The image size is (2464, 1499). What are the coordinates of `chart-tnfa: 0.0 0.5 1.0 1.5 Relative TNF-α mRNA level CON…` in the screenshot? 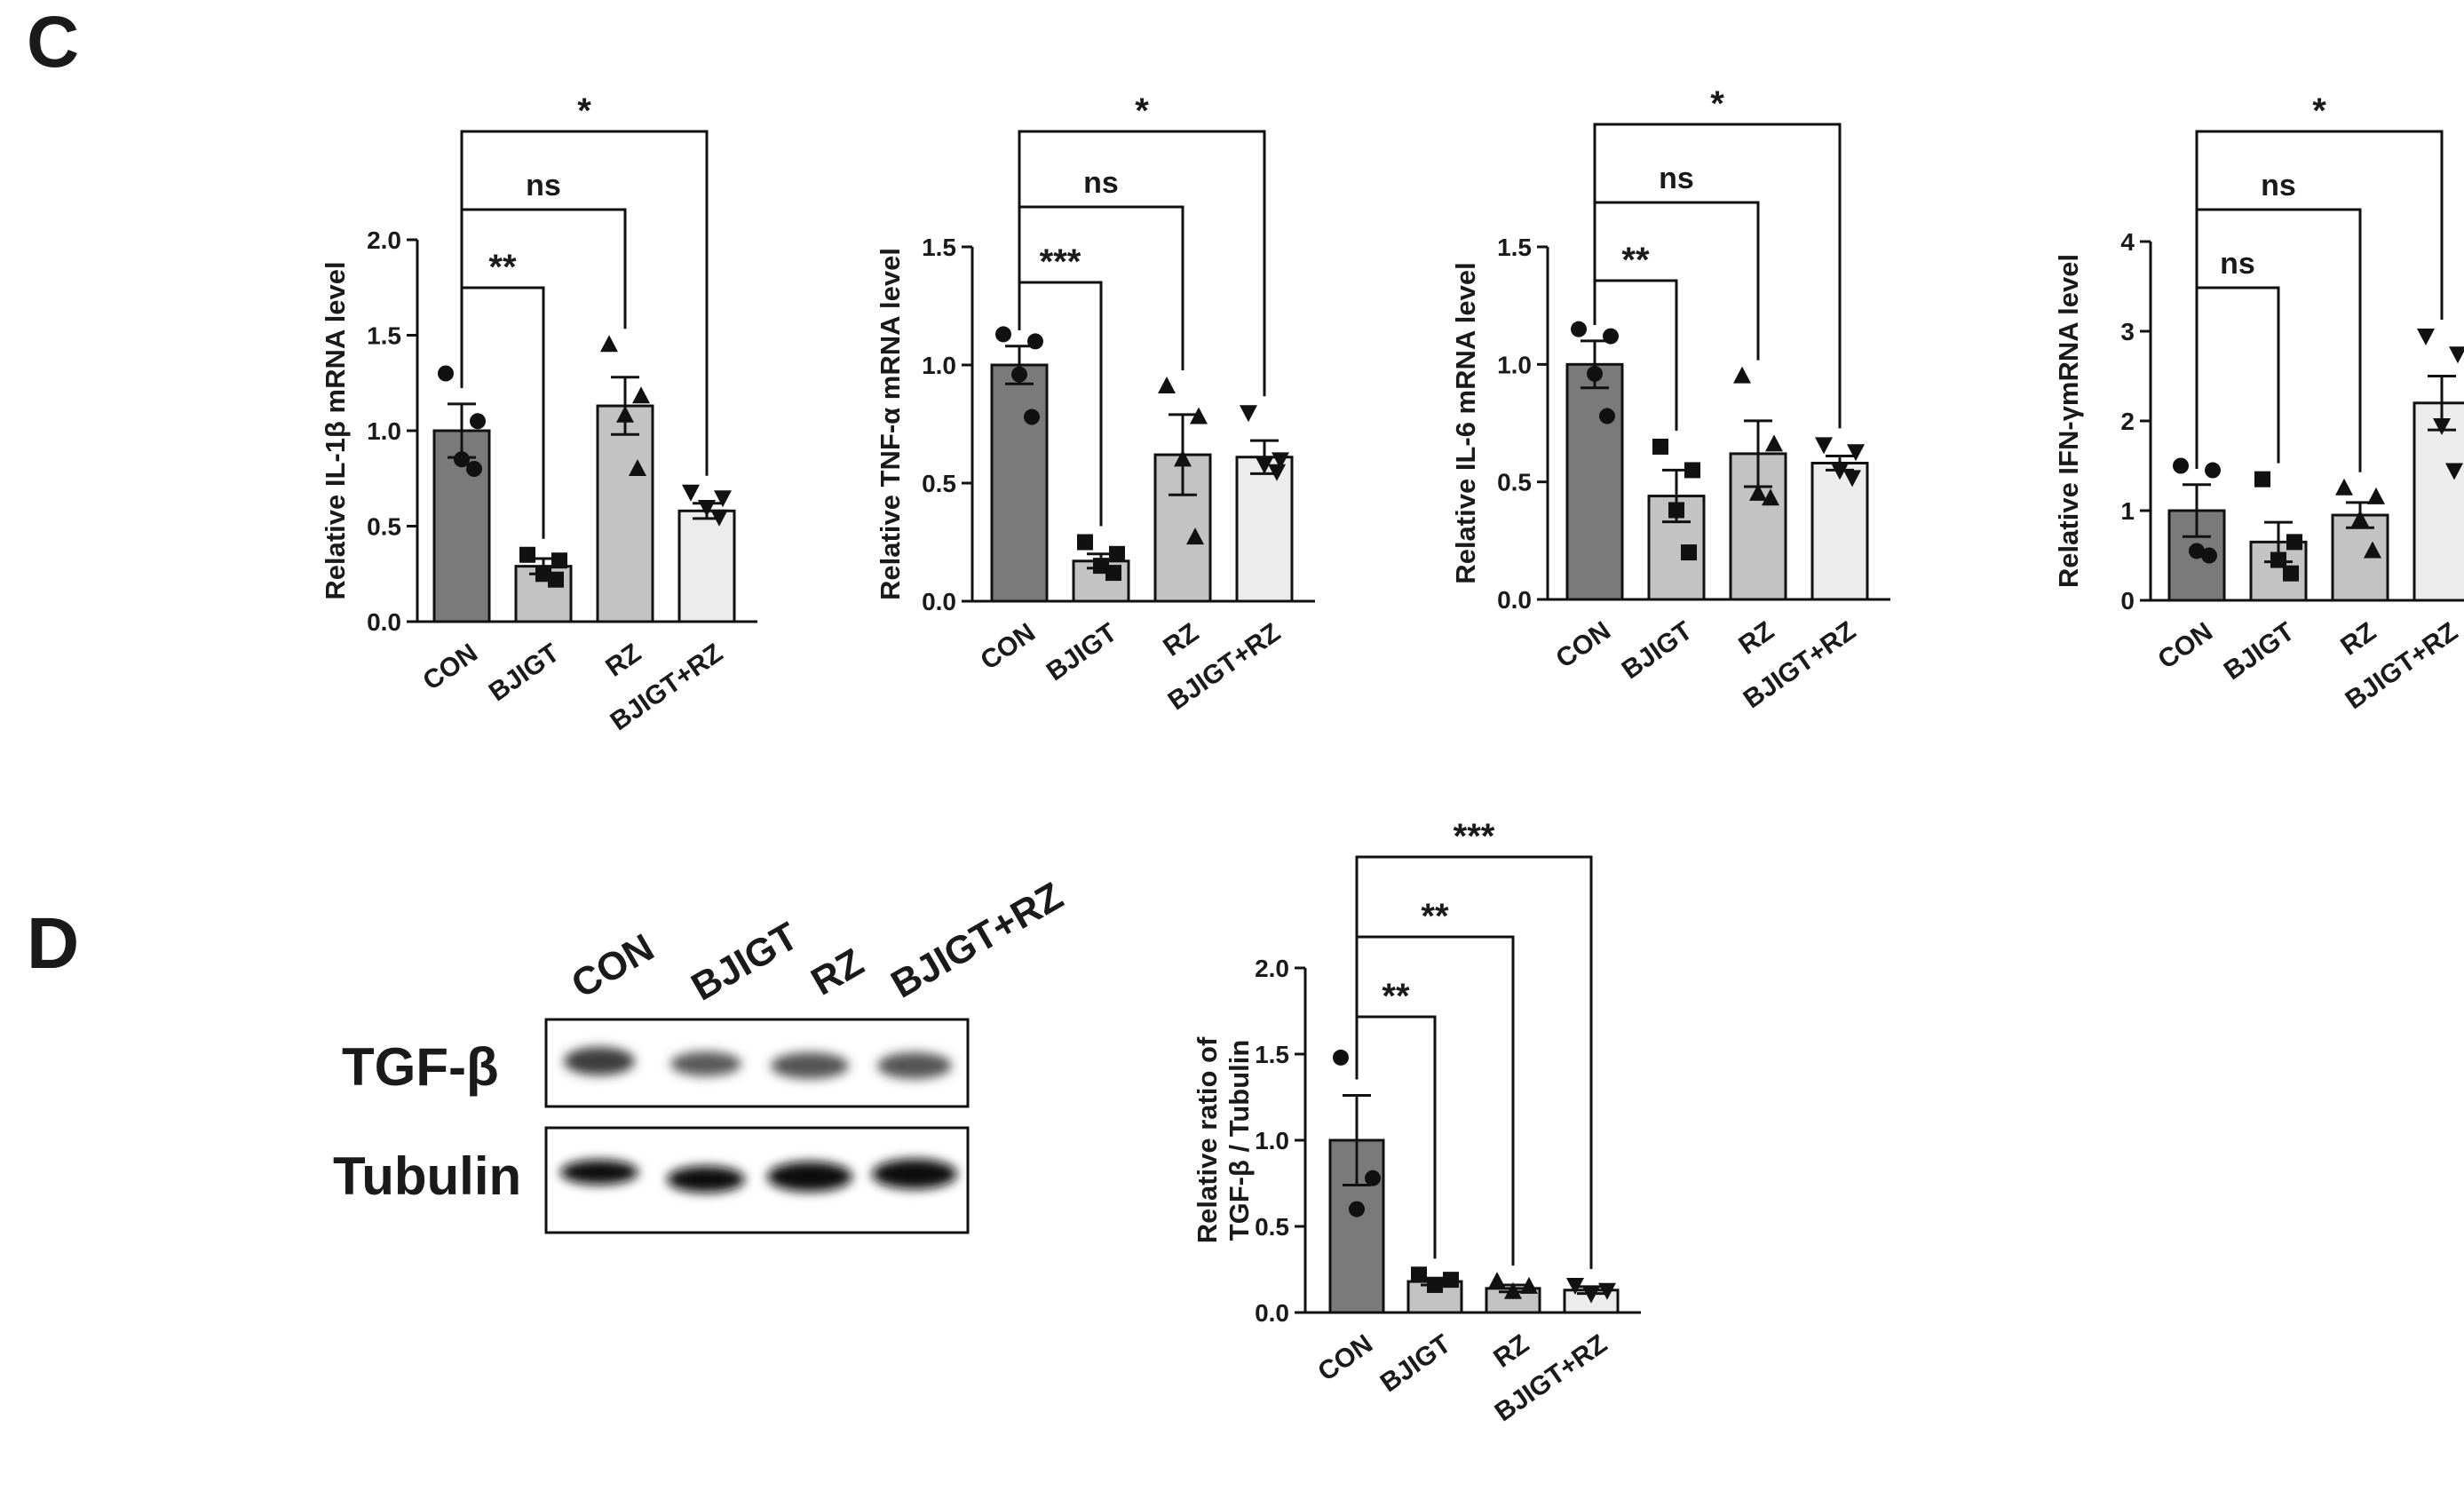 It's located at (1095, 403).